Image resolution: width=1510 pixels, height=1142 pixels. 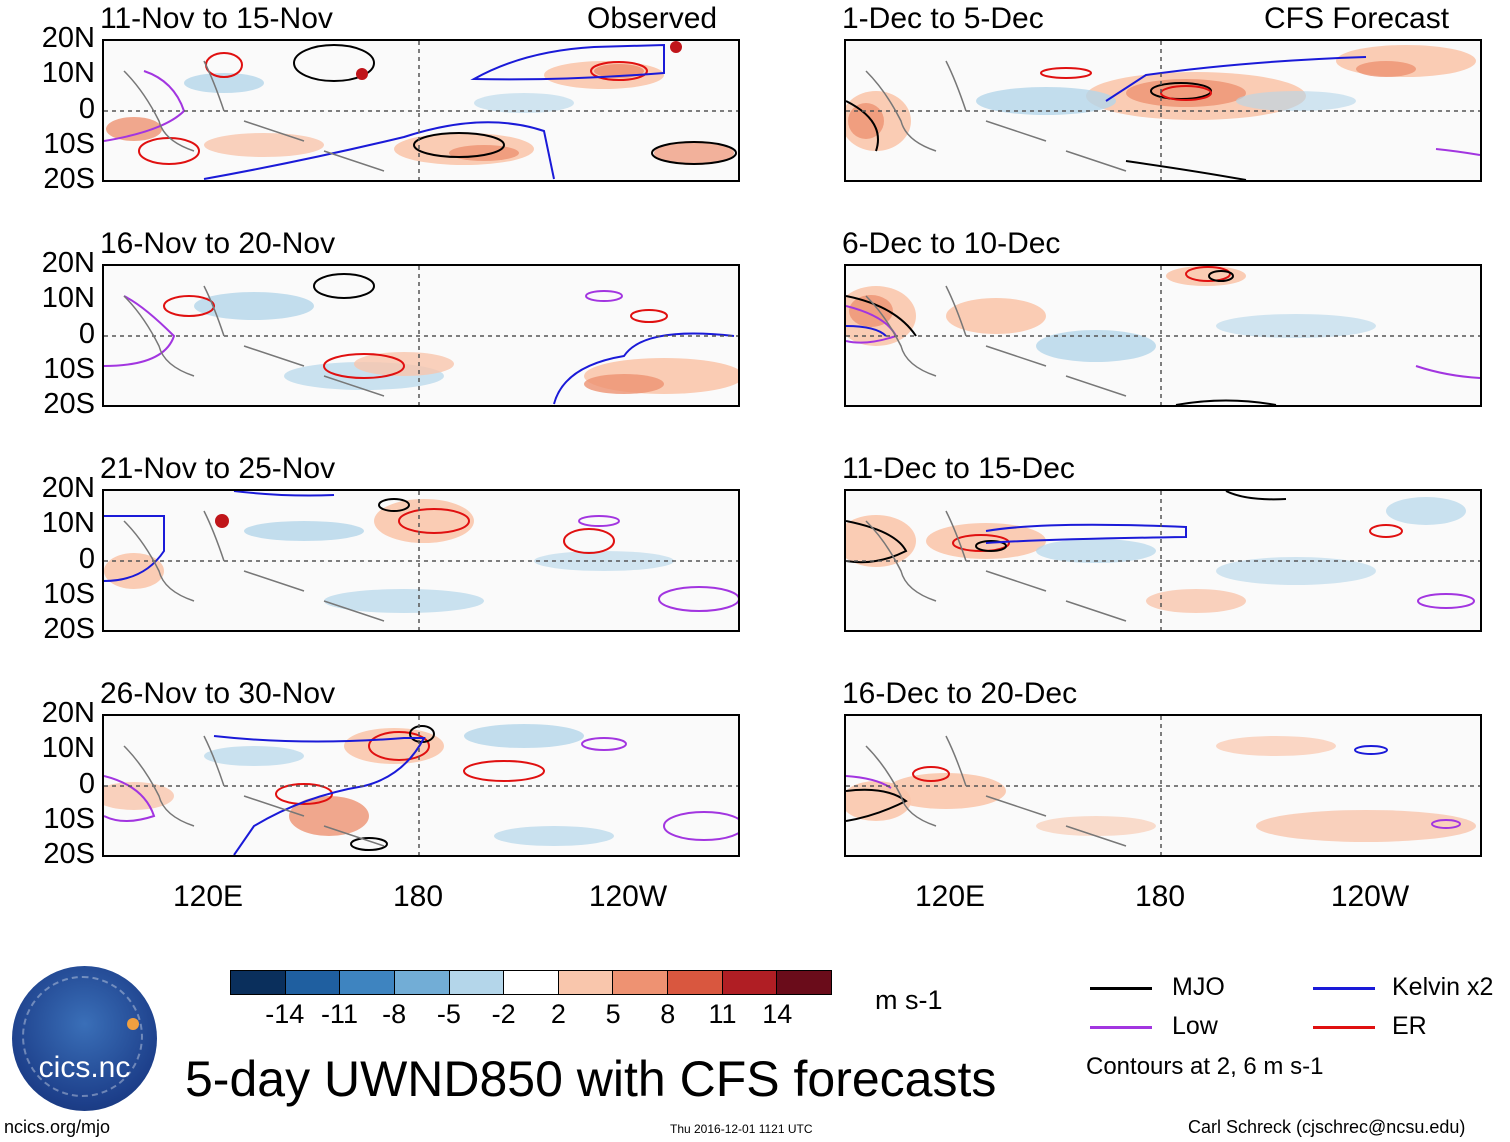 I want to click on legend-label-low: Low, so click(x=1195, y=1026).